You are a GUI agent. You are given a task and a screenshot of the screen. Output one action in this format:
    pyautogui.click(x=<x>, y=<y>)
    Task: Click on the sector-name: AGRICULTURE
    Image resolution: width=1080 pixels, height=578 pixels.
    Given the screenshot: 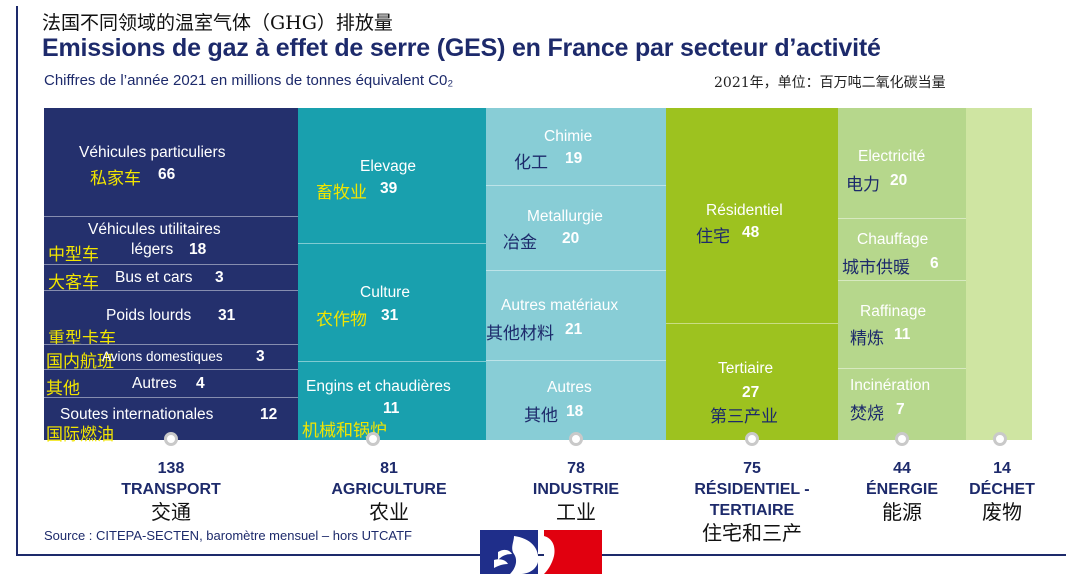 What is the action you would take?
    pyautogui.click(x=389, y=489)
    